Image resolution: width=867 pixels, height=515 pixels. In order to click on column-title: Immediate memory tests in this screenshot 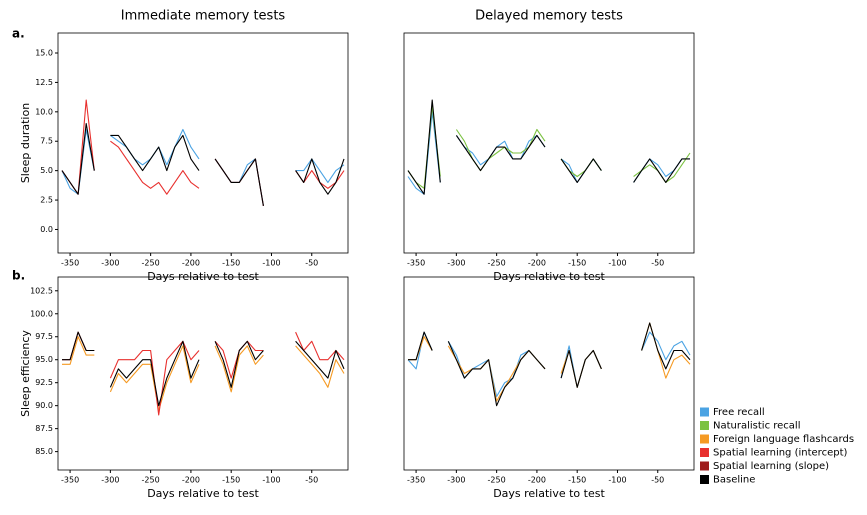, I will do `click(203, 16)`.